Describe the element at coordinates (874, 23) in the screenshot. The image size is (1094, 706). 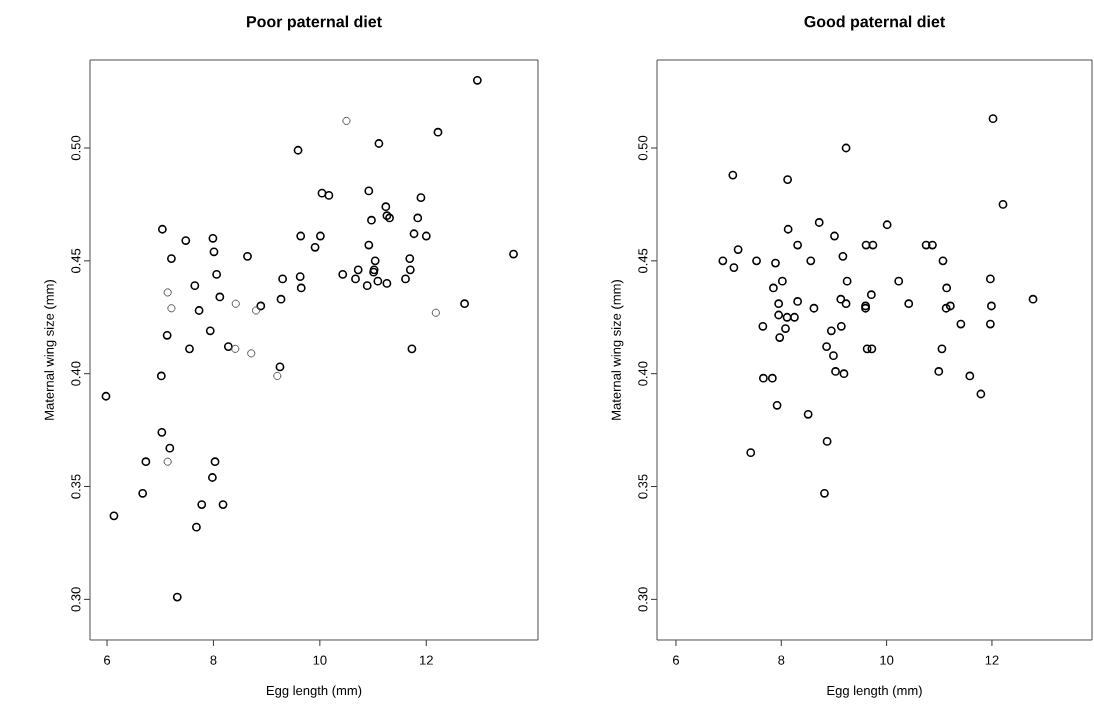
I see `chart-title: Good paternal diet` at that location.